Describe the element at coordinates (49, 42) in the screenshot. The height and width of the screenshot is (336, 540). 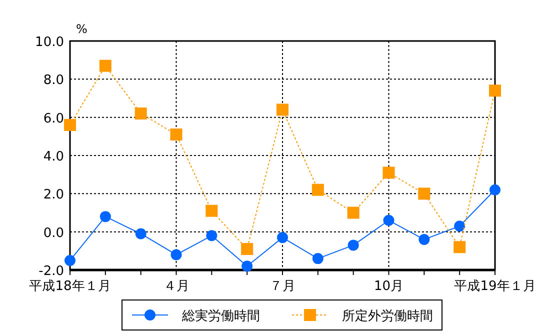
I see `y-tick-label: 10.0` at that location.